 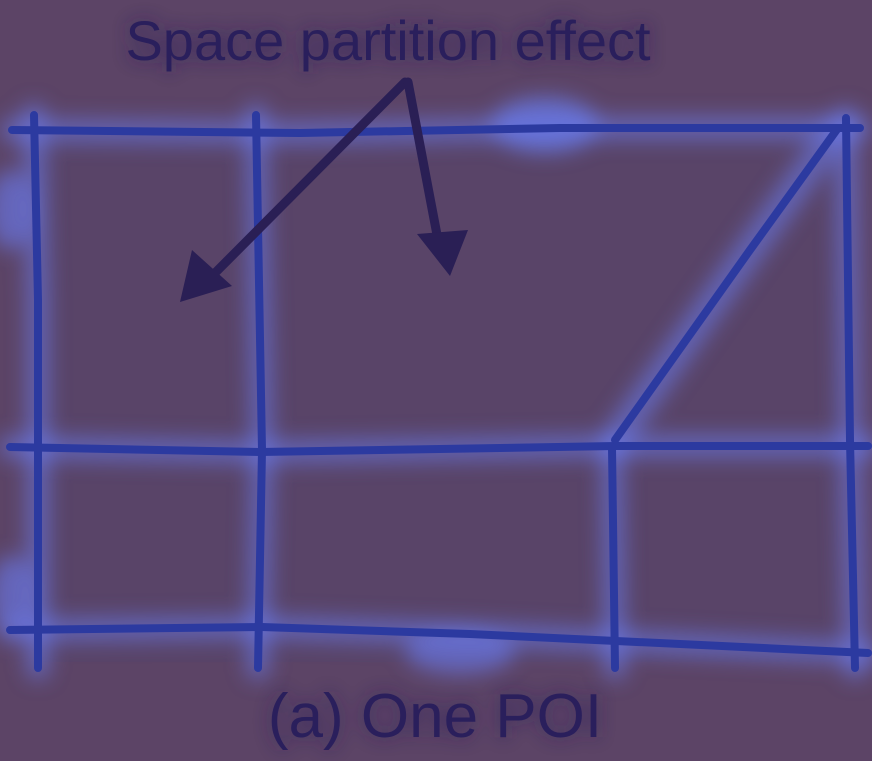 I want to click on arrow-left-head, so click(x=206, y=276).